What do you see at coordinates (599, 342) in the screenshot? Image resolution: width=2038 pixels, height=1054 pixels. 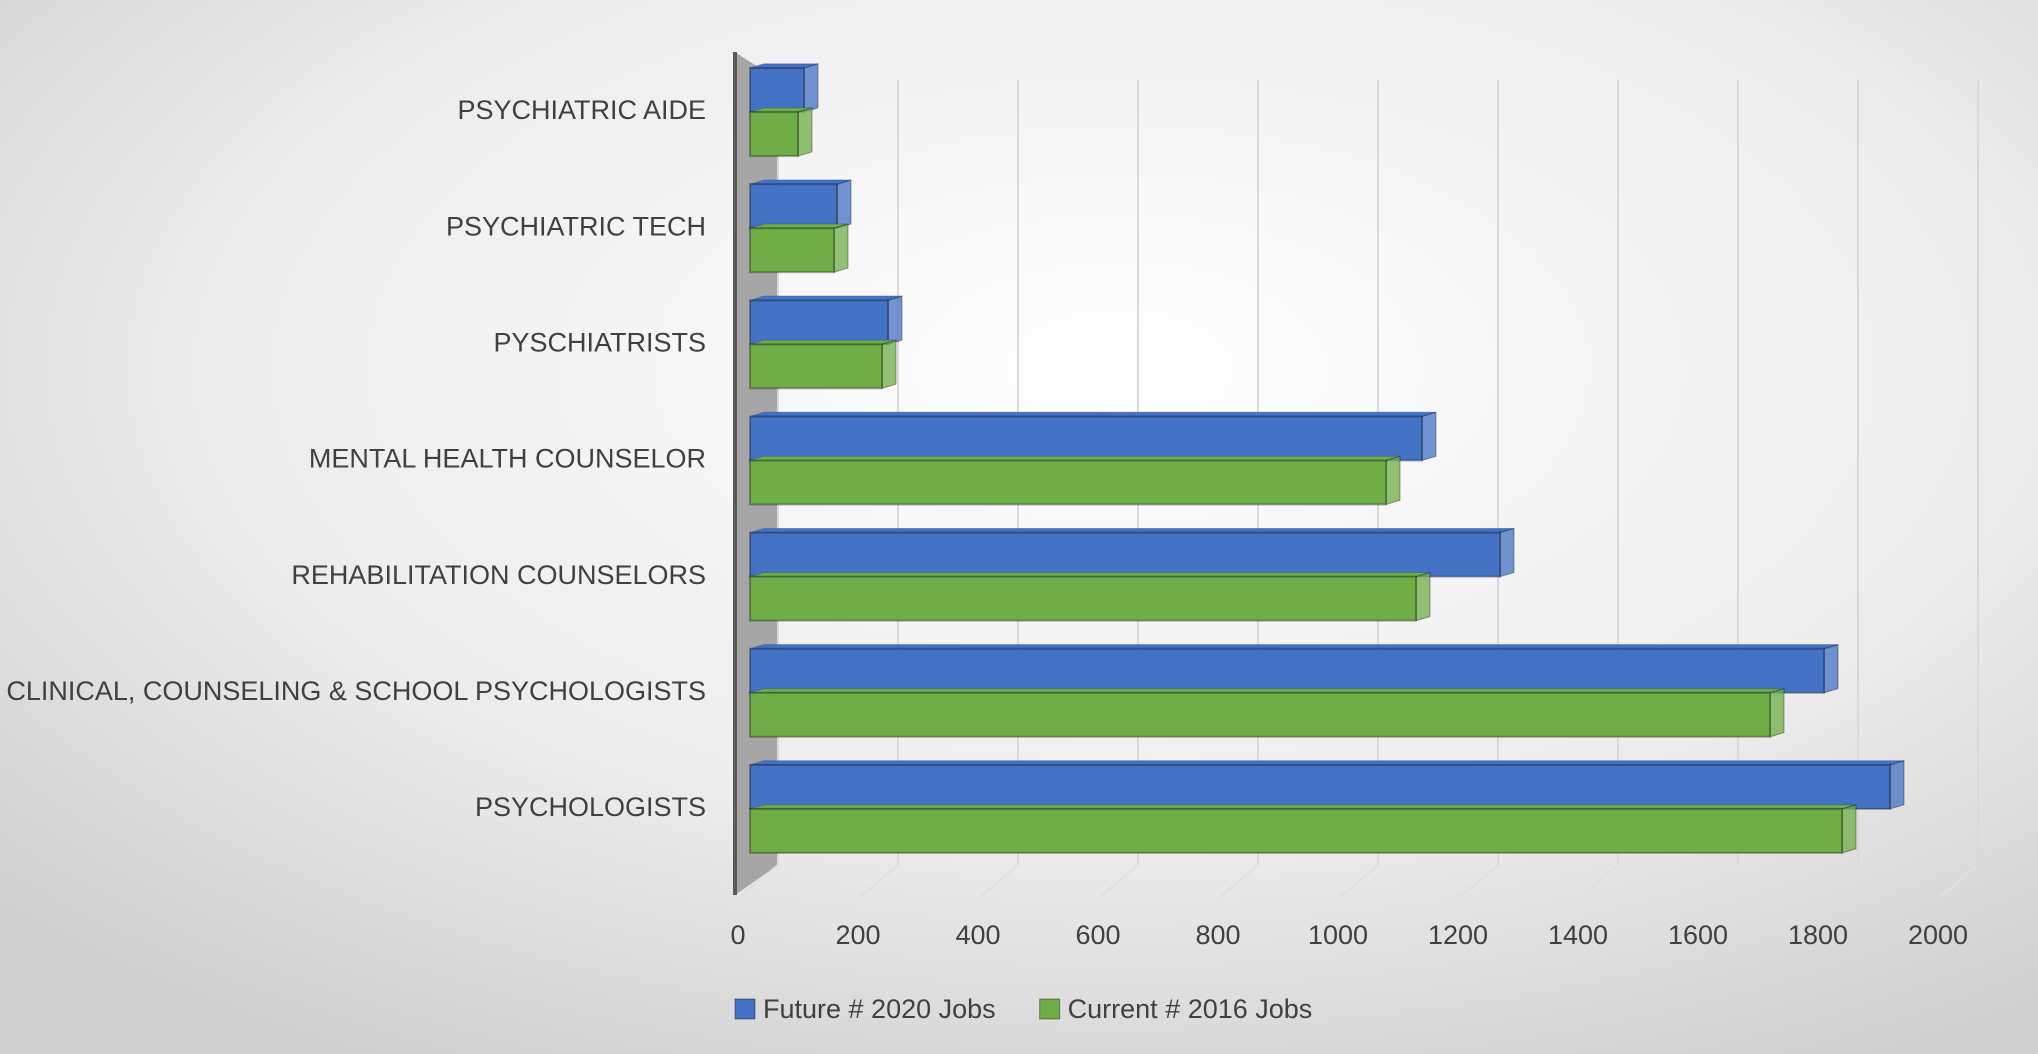 I see `y-tick-label: PYSCHIATRISTS` at bounding box center [599, 342].